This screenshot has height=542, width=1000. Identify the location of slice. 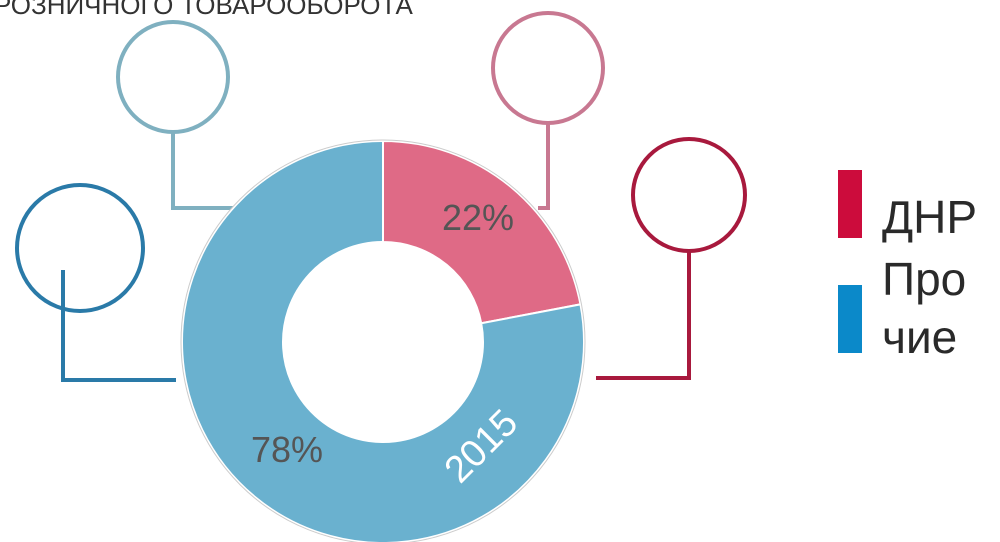
(482, 232).